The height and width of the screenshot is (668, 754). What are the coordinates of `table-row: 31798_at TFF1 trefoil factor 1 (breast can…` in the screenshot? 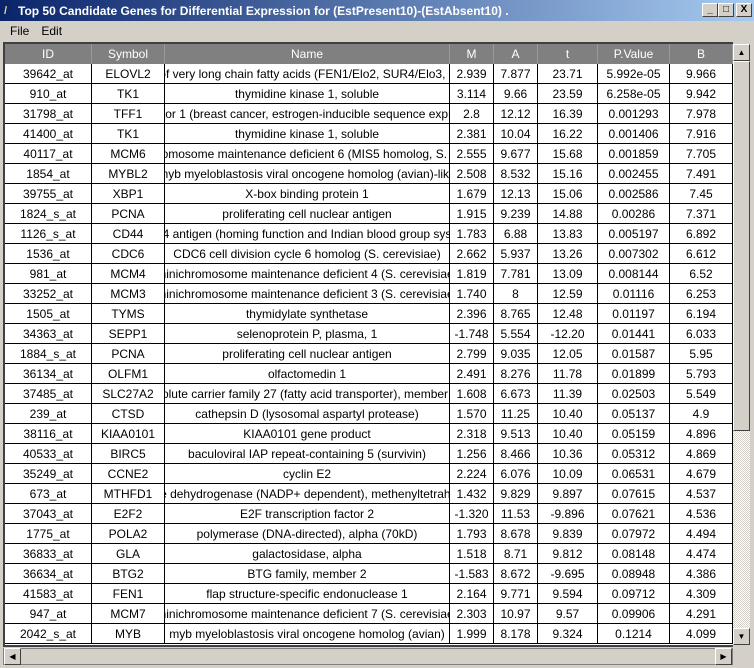 It's located at (369, 114).